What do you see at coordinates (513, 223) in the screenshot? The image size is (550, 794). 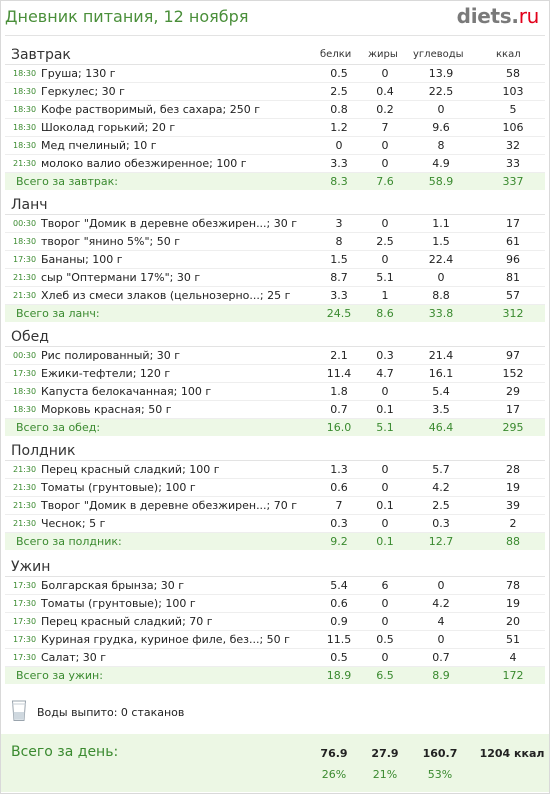 I see `food-kcal: 17` at bounding box center [513, 223].